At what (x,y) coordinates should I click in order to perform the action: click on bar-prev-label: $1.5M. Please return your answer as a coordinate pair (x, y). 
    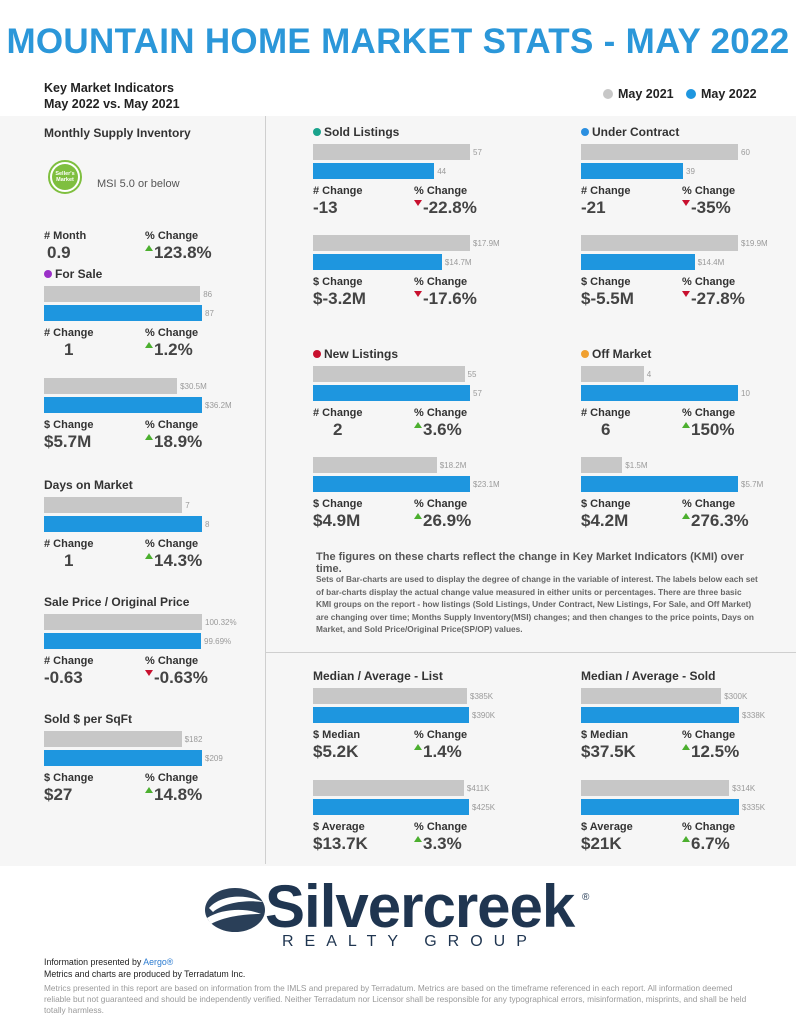
    Looking at the image, I should click on (636, 465).